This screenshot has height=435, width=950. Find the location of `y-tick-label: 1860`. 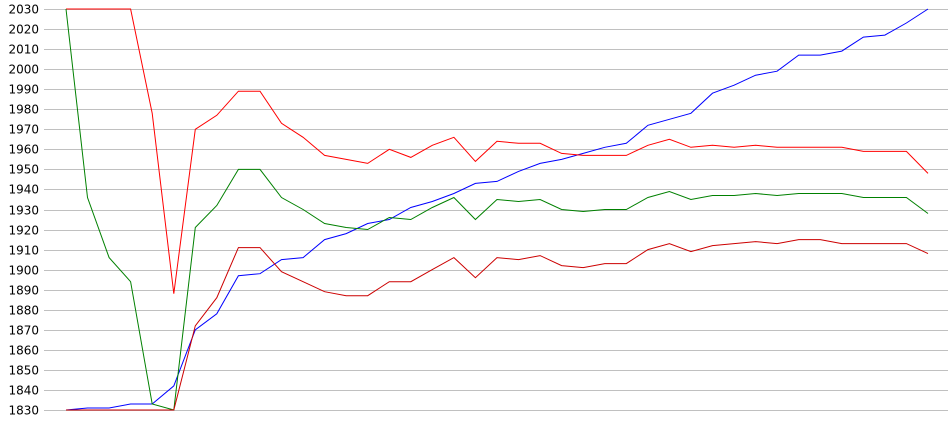

y-tick-label: 1860 is located at coordinates (23, 351).